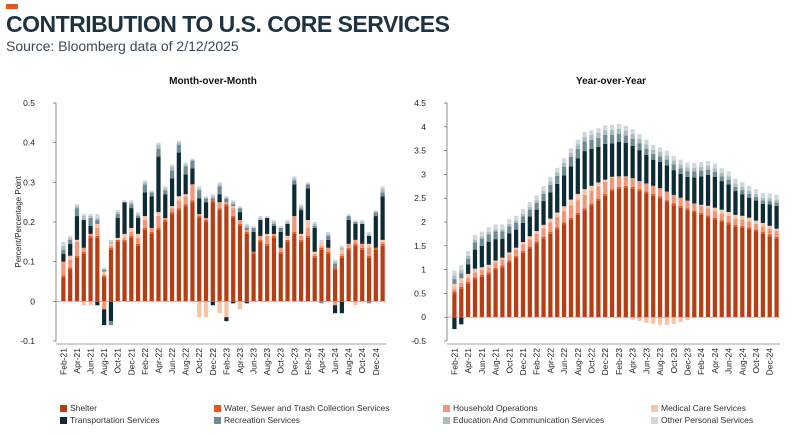  Describe the element at coordinates (564, 361) in the screenshot. I see `x-tick-label: Jun-22` at that location.